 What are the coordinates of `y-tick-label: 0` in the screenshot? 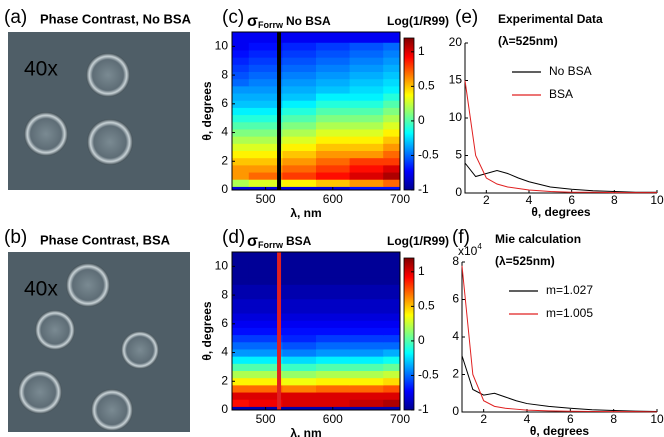 It's located at (224, 189).